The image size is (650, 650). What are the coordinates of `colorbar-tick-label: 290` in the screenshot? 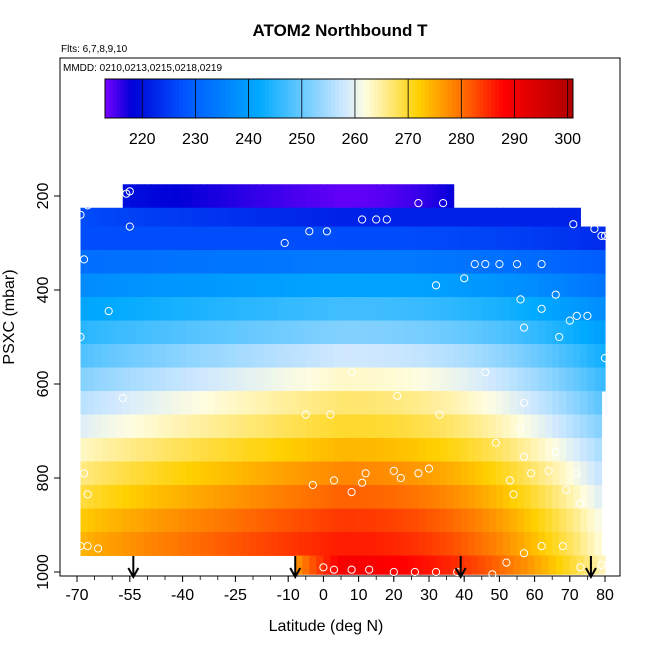 It's located at (514, 139).